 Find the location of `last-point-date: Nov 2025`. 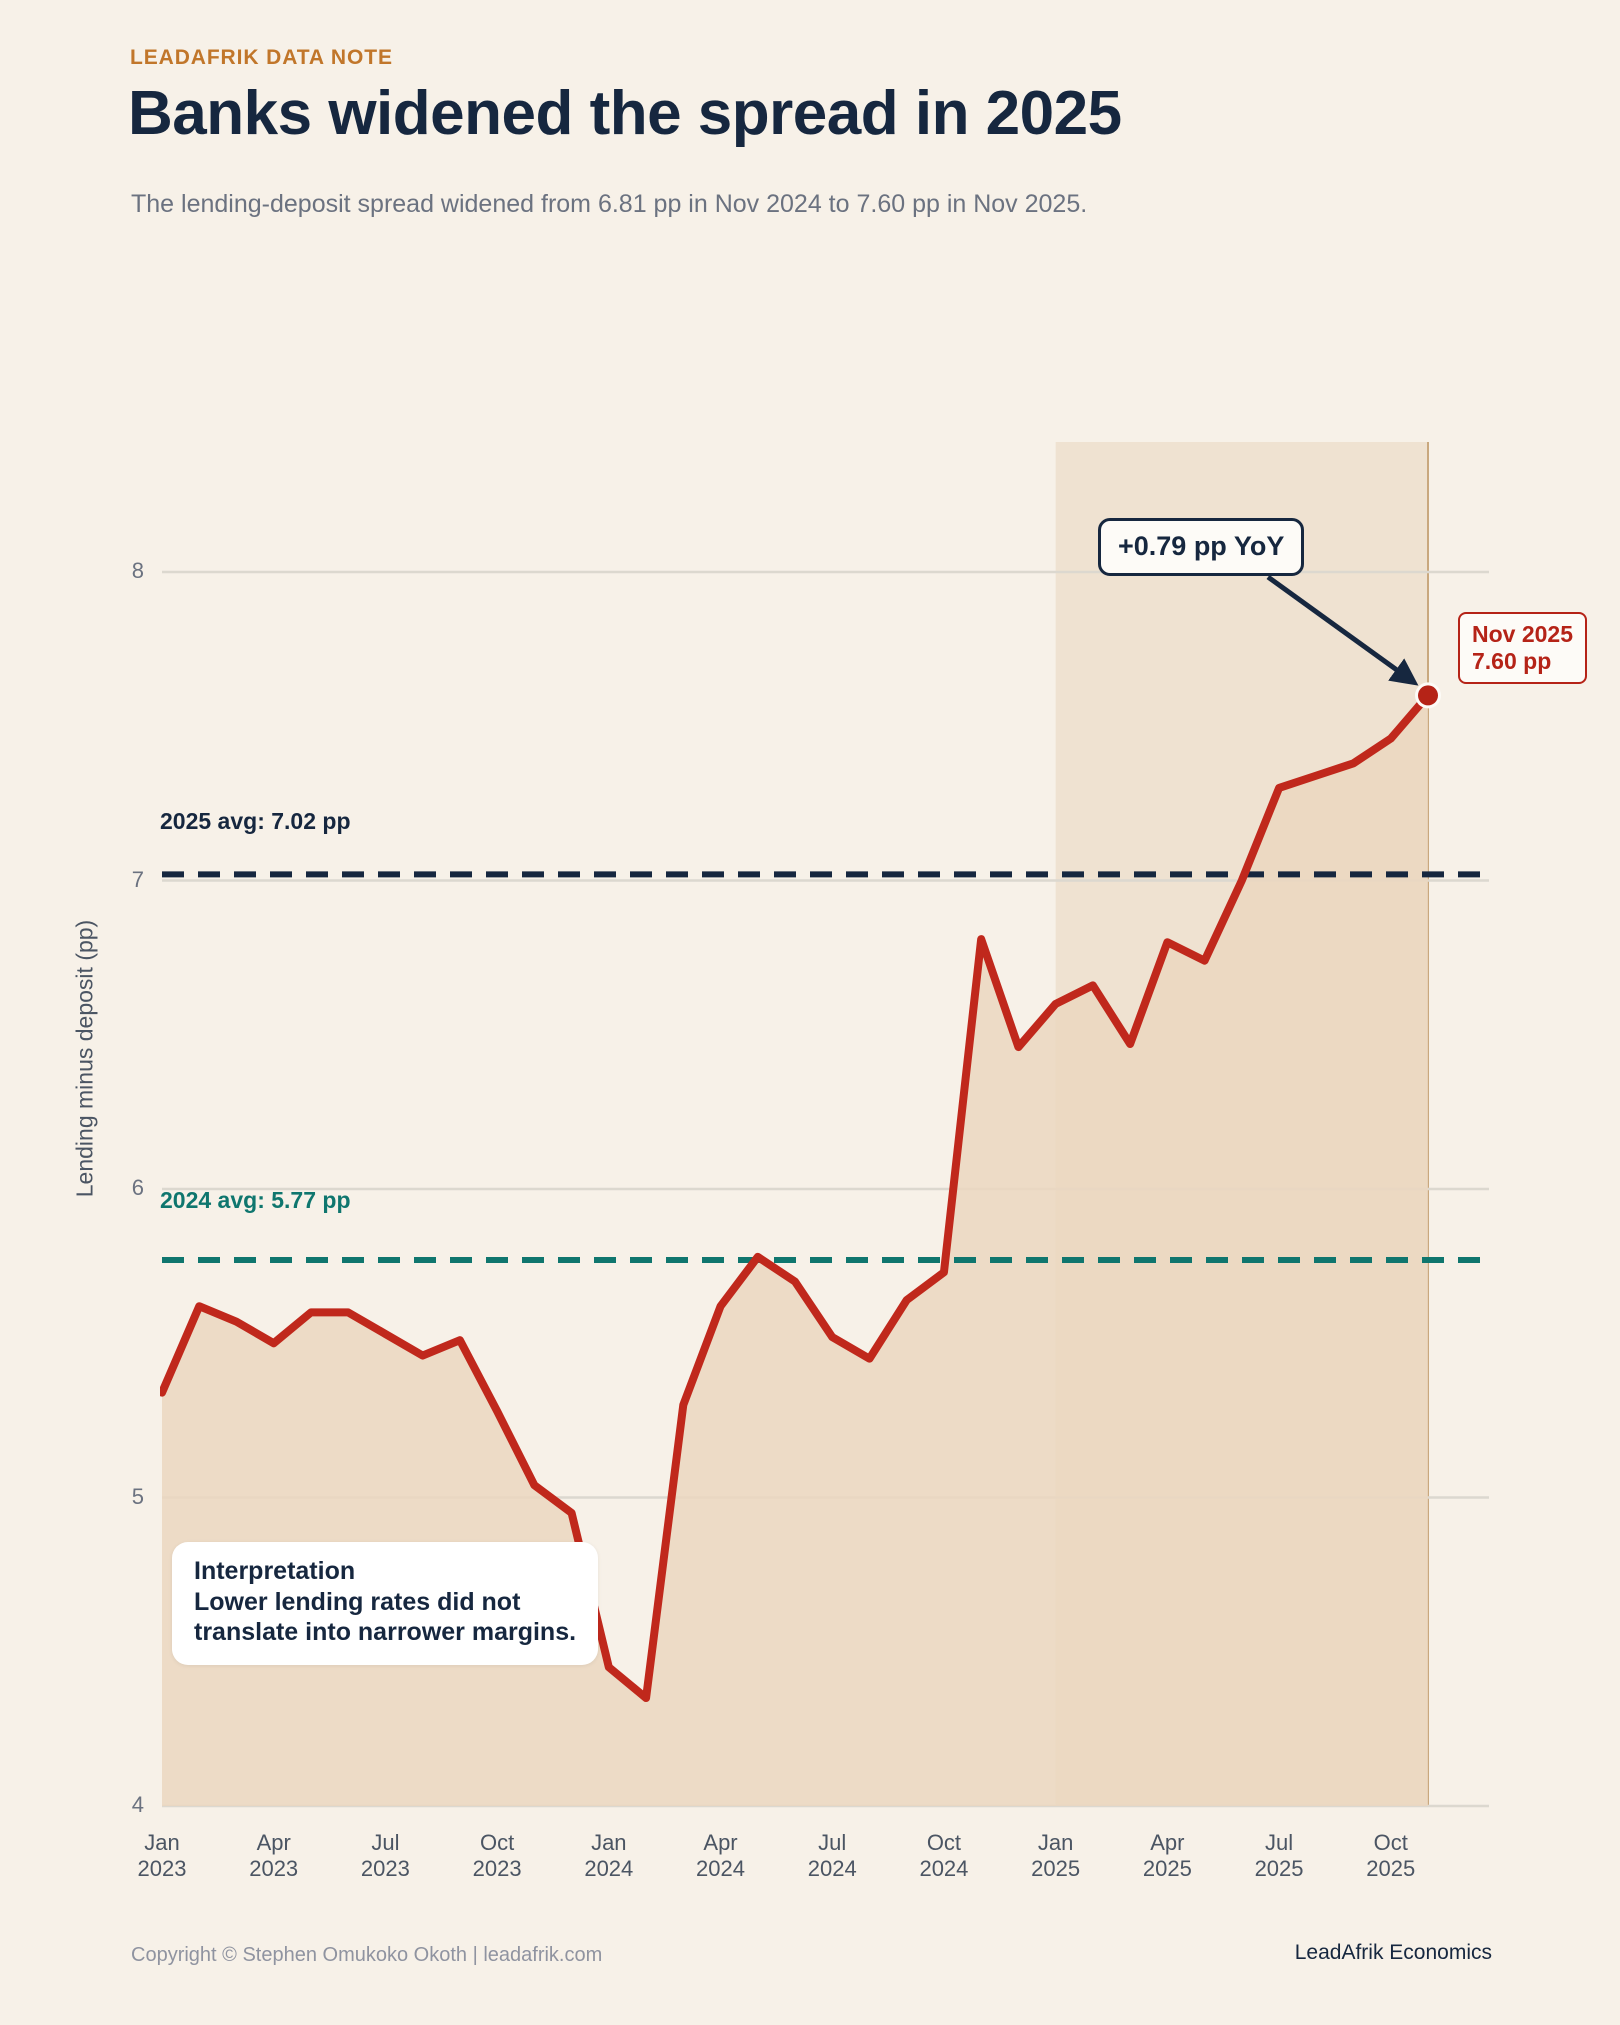

last-point-date: Nov 2025 is located at coordinates (1523, 634).